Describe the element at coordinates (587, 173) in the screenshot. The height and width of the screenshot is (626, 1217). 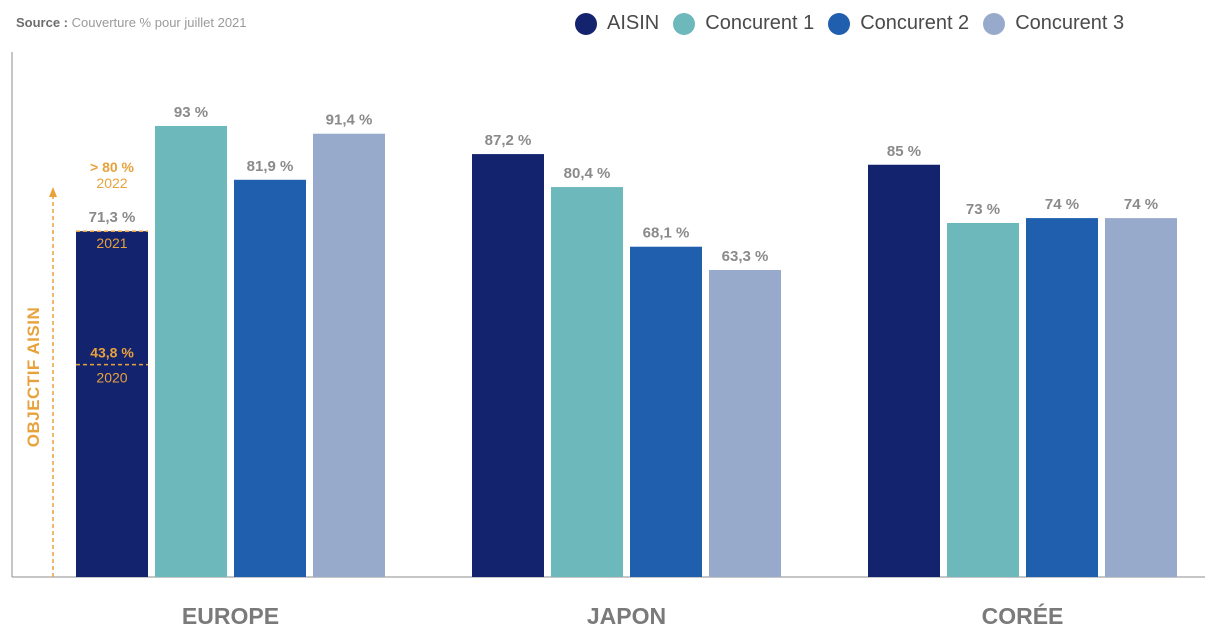
I see `data-label: 80,4 %` at that location.